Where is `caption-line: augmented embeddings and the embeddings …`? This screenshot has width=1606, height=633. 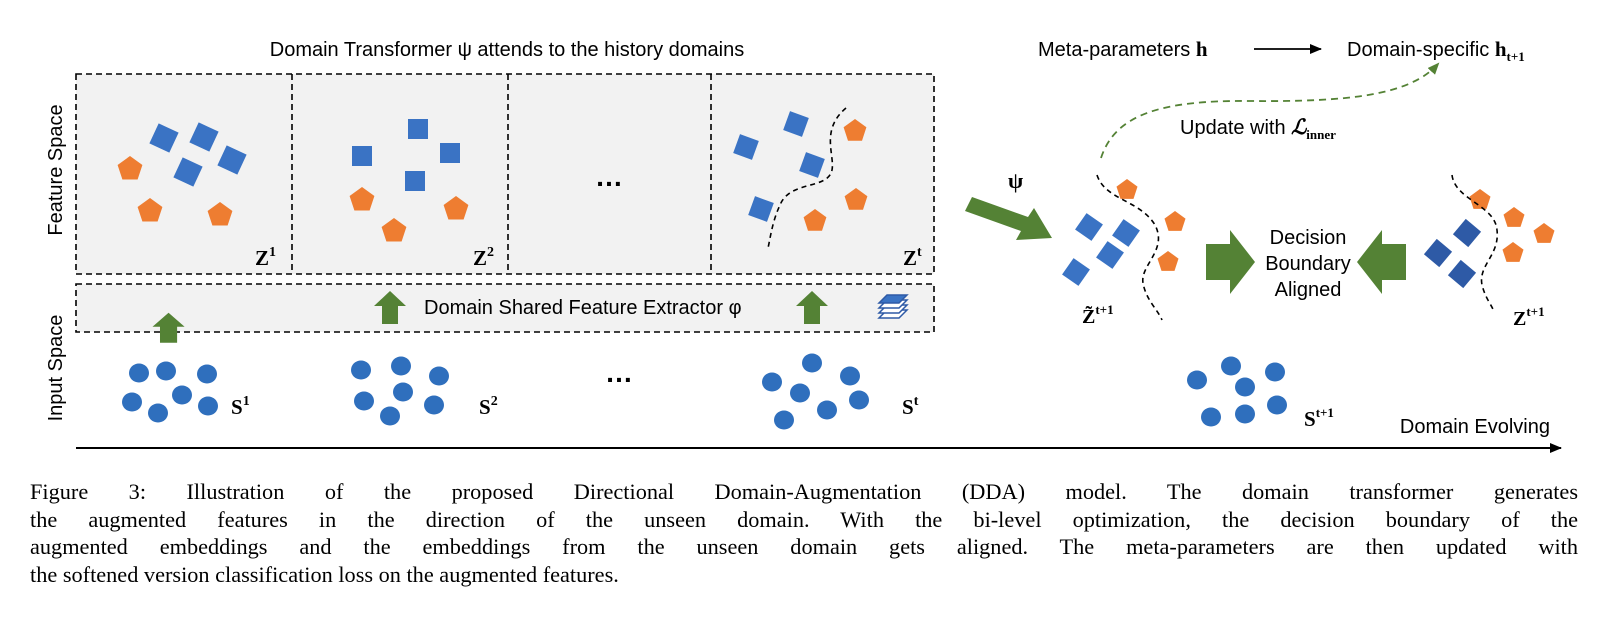 caption-line: augmented embeddings and the embeddings … is located at coordinates (804, 546).